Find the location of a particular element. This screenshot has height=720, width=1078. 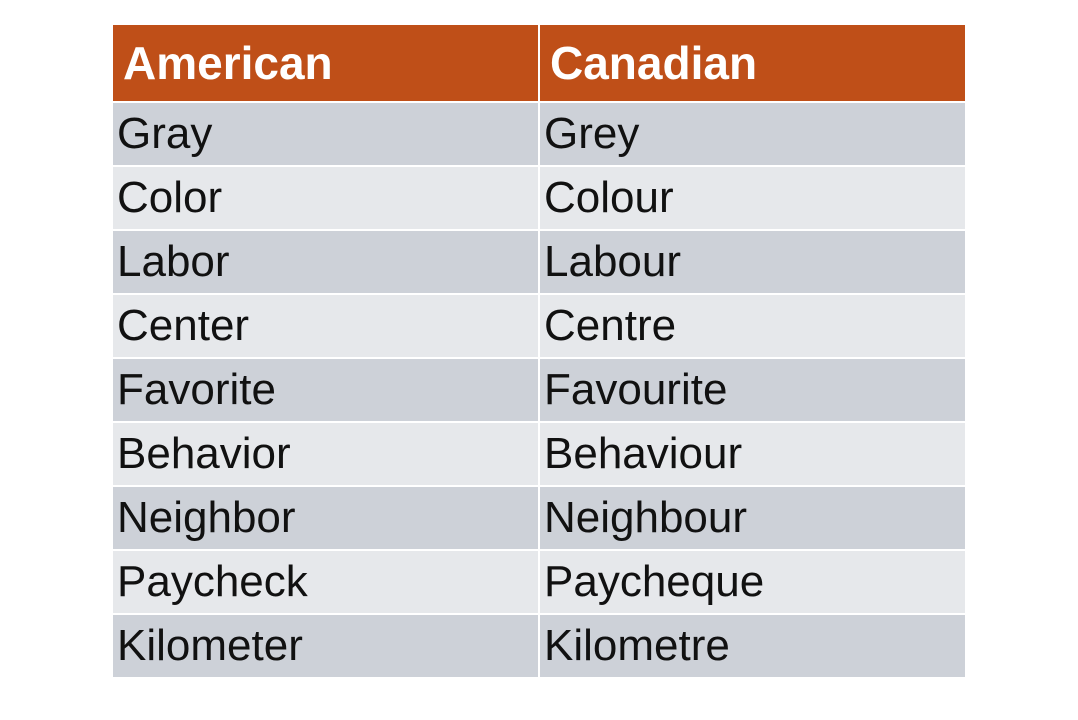

table-cell: Labor is located at coordinates (326, 262).